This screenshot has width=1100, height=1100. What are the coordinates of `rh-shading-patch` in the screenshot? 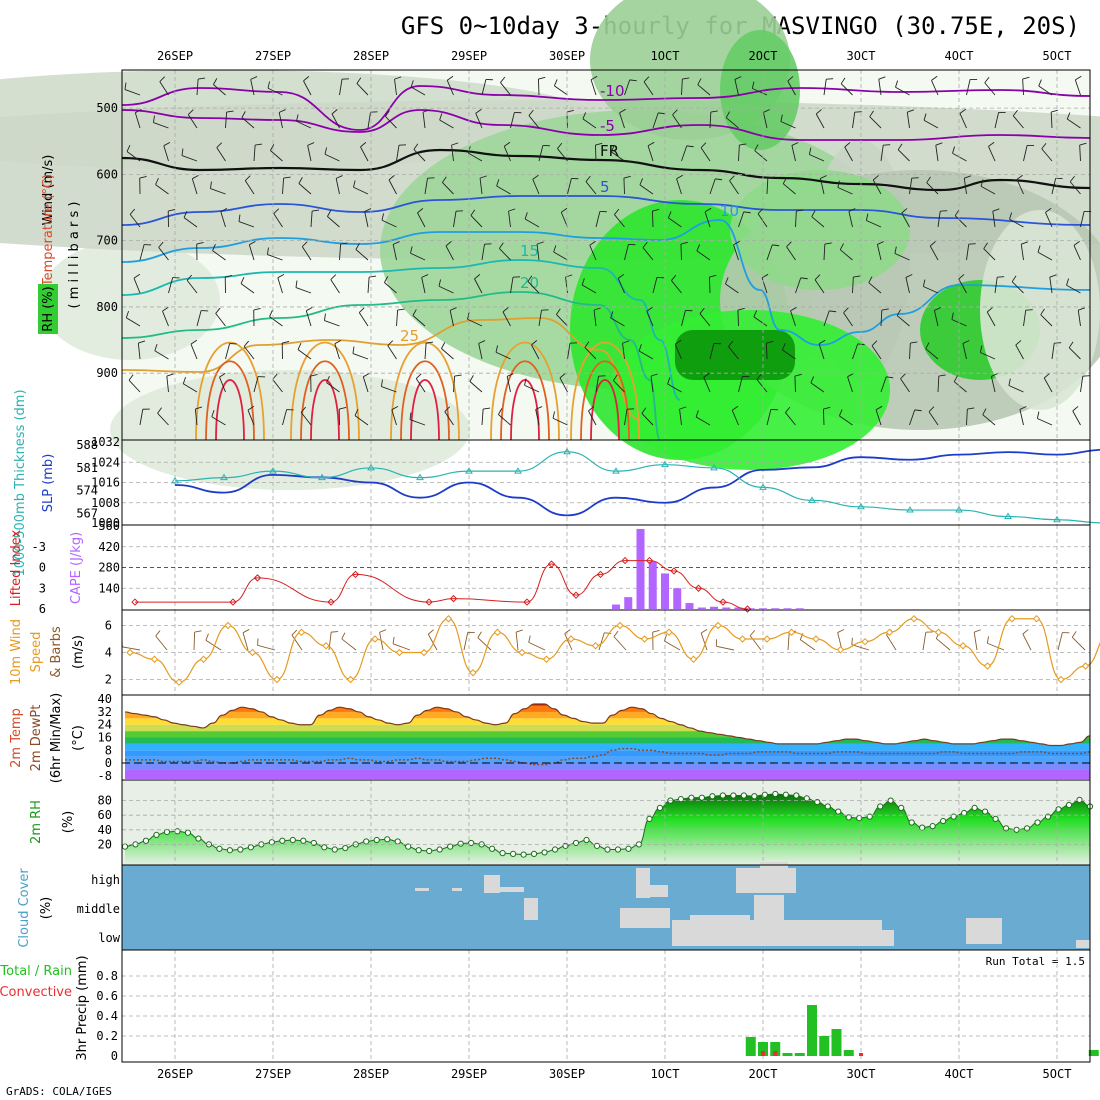 It's located at (760, 90).